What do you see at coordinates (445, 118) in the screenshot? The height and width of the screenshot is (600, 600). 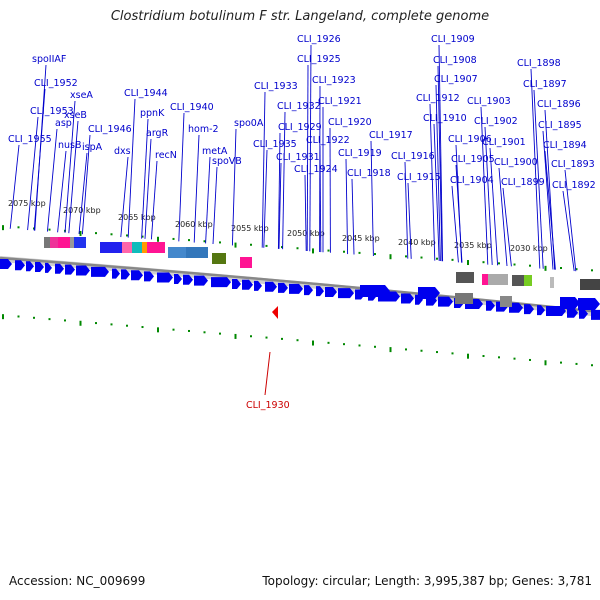 I see `gene-label: CLI_1910` at bounding box center [445, 118].